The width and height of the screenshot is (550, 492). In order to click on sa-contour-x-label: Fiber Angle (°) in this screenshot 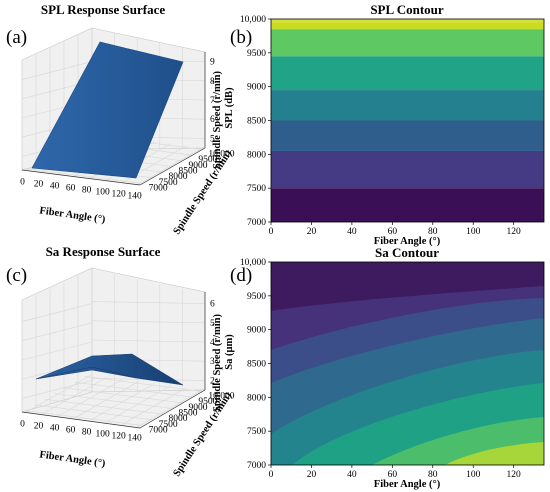, I will do `click(407, 484)`.